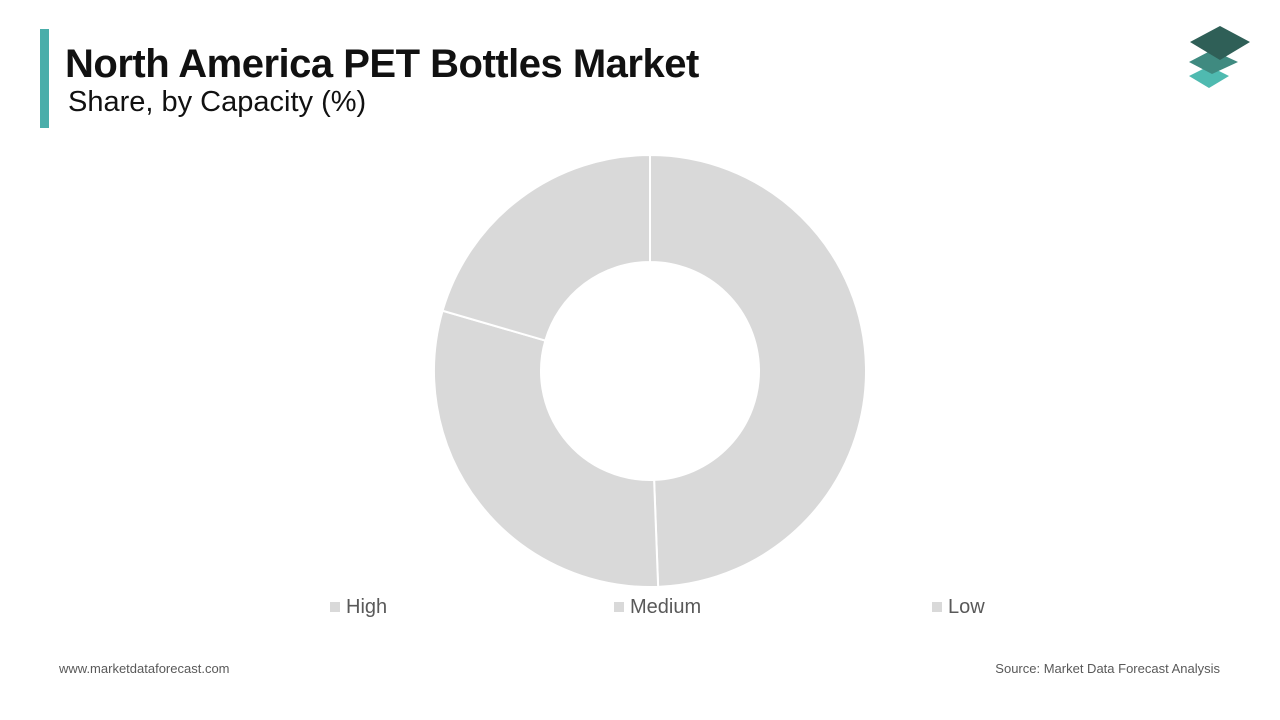  I want to click on title-accent-bar, so click(44, 78).